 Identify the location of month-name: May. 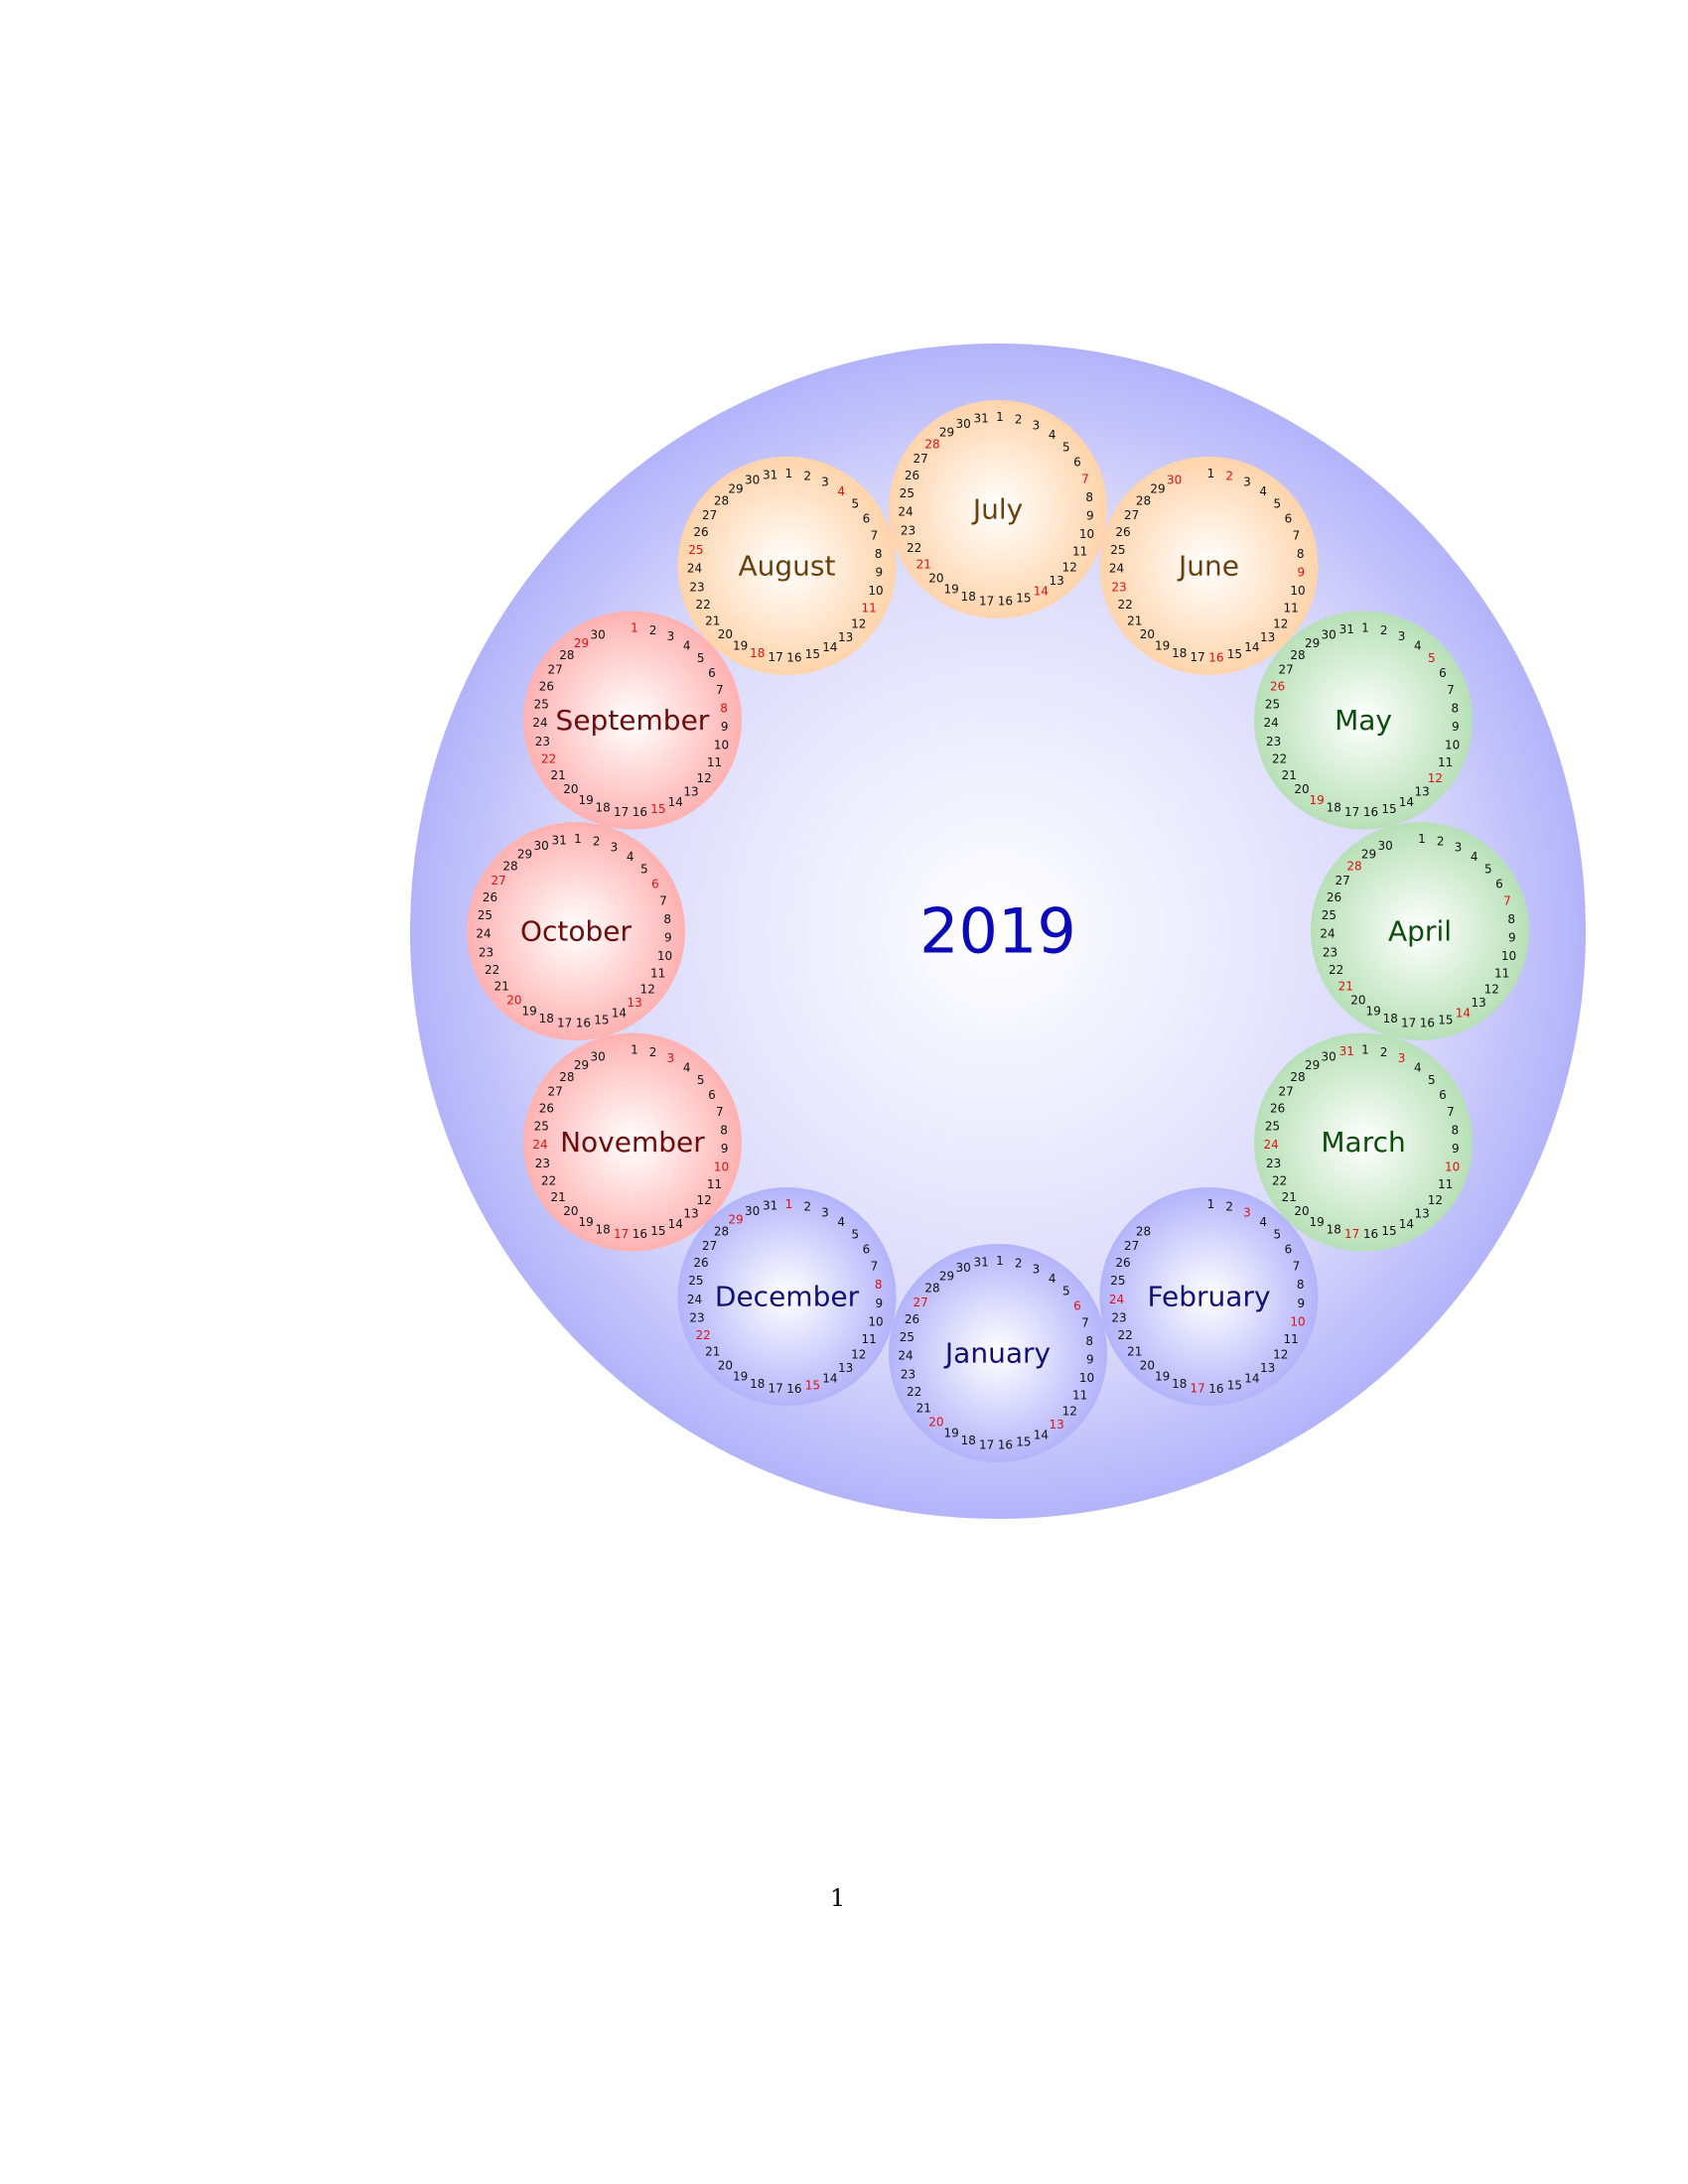
(1363, 720).